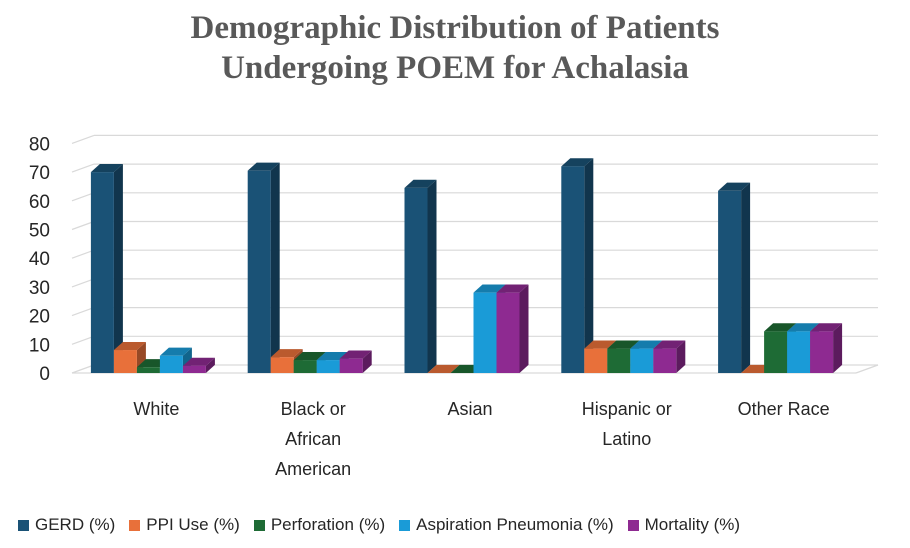 The height and width of the screenshot is (548, 910). What do you see at coordinates (784, 409) in the screenshot?
I see `x-tick-label: Other Race` at bounding box center [784, 409].